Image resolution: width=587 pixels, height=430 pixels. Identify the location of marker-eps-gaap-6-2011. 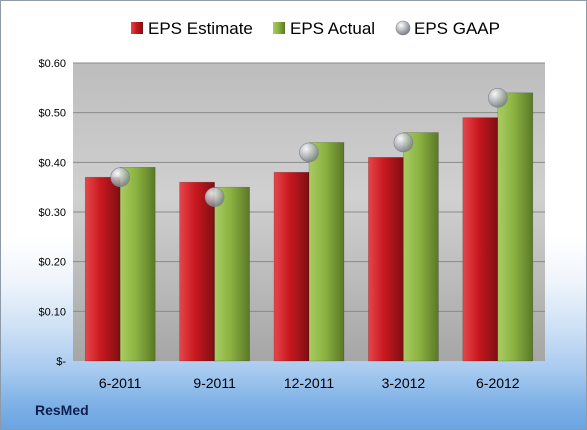
(120, 177).